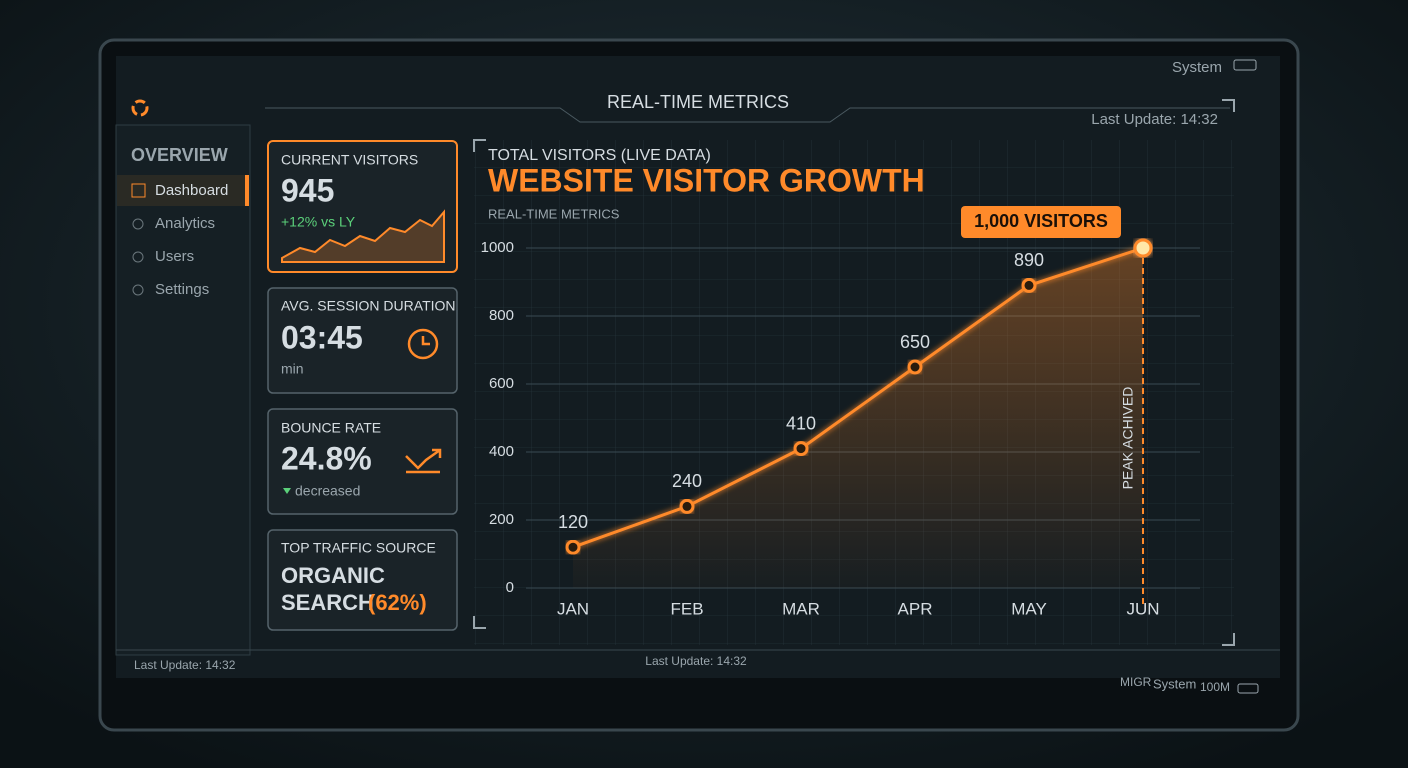 This screenshot has height=768, width=1408. I want to click on y-tick-label: 200, so click(501, 519).